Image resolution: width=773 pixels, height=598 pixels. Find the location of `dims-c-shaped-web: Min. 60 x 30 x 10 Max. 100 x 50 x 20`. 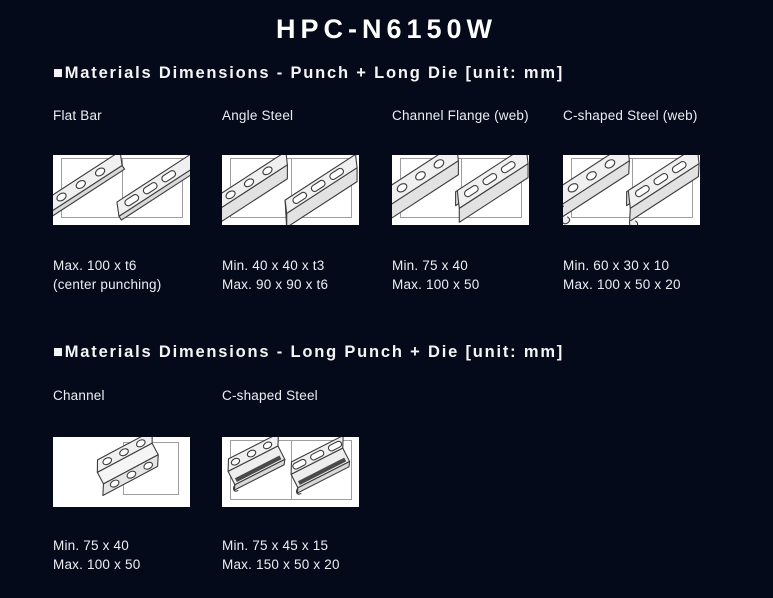

dims-c-shaped-web: Min. 60 x 30 x 10 Max. 100 x 50 x 20 is located at coordinates (622, 275).